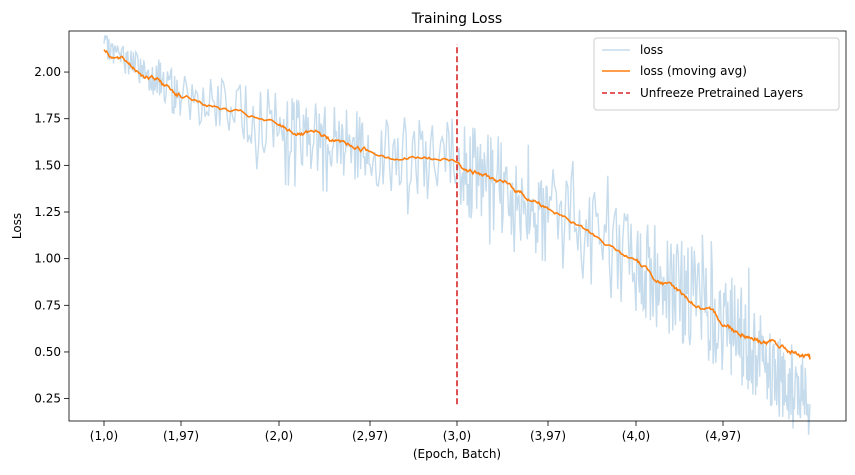  What do you see at coordinates (47, 119) in the screenshot?
I see `y-tick-label: 1.75` at bounding box center [47, 119].